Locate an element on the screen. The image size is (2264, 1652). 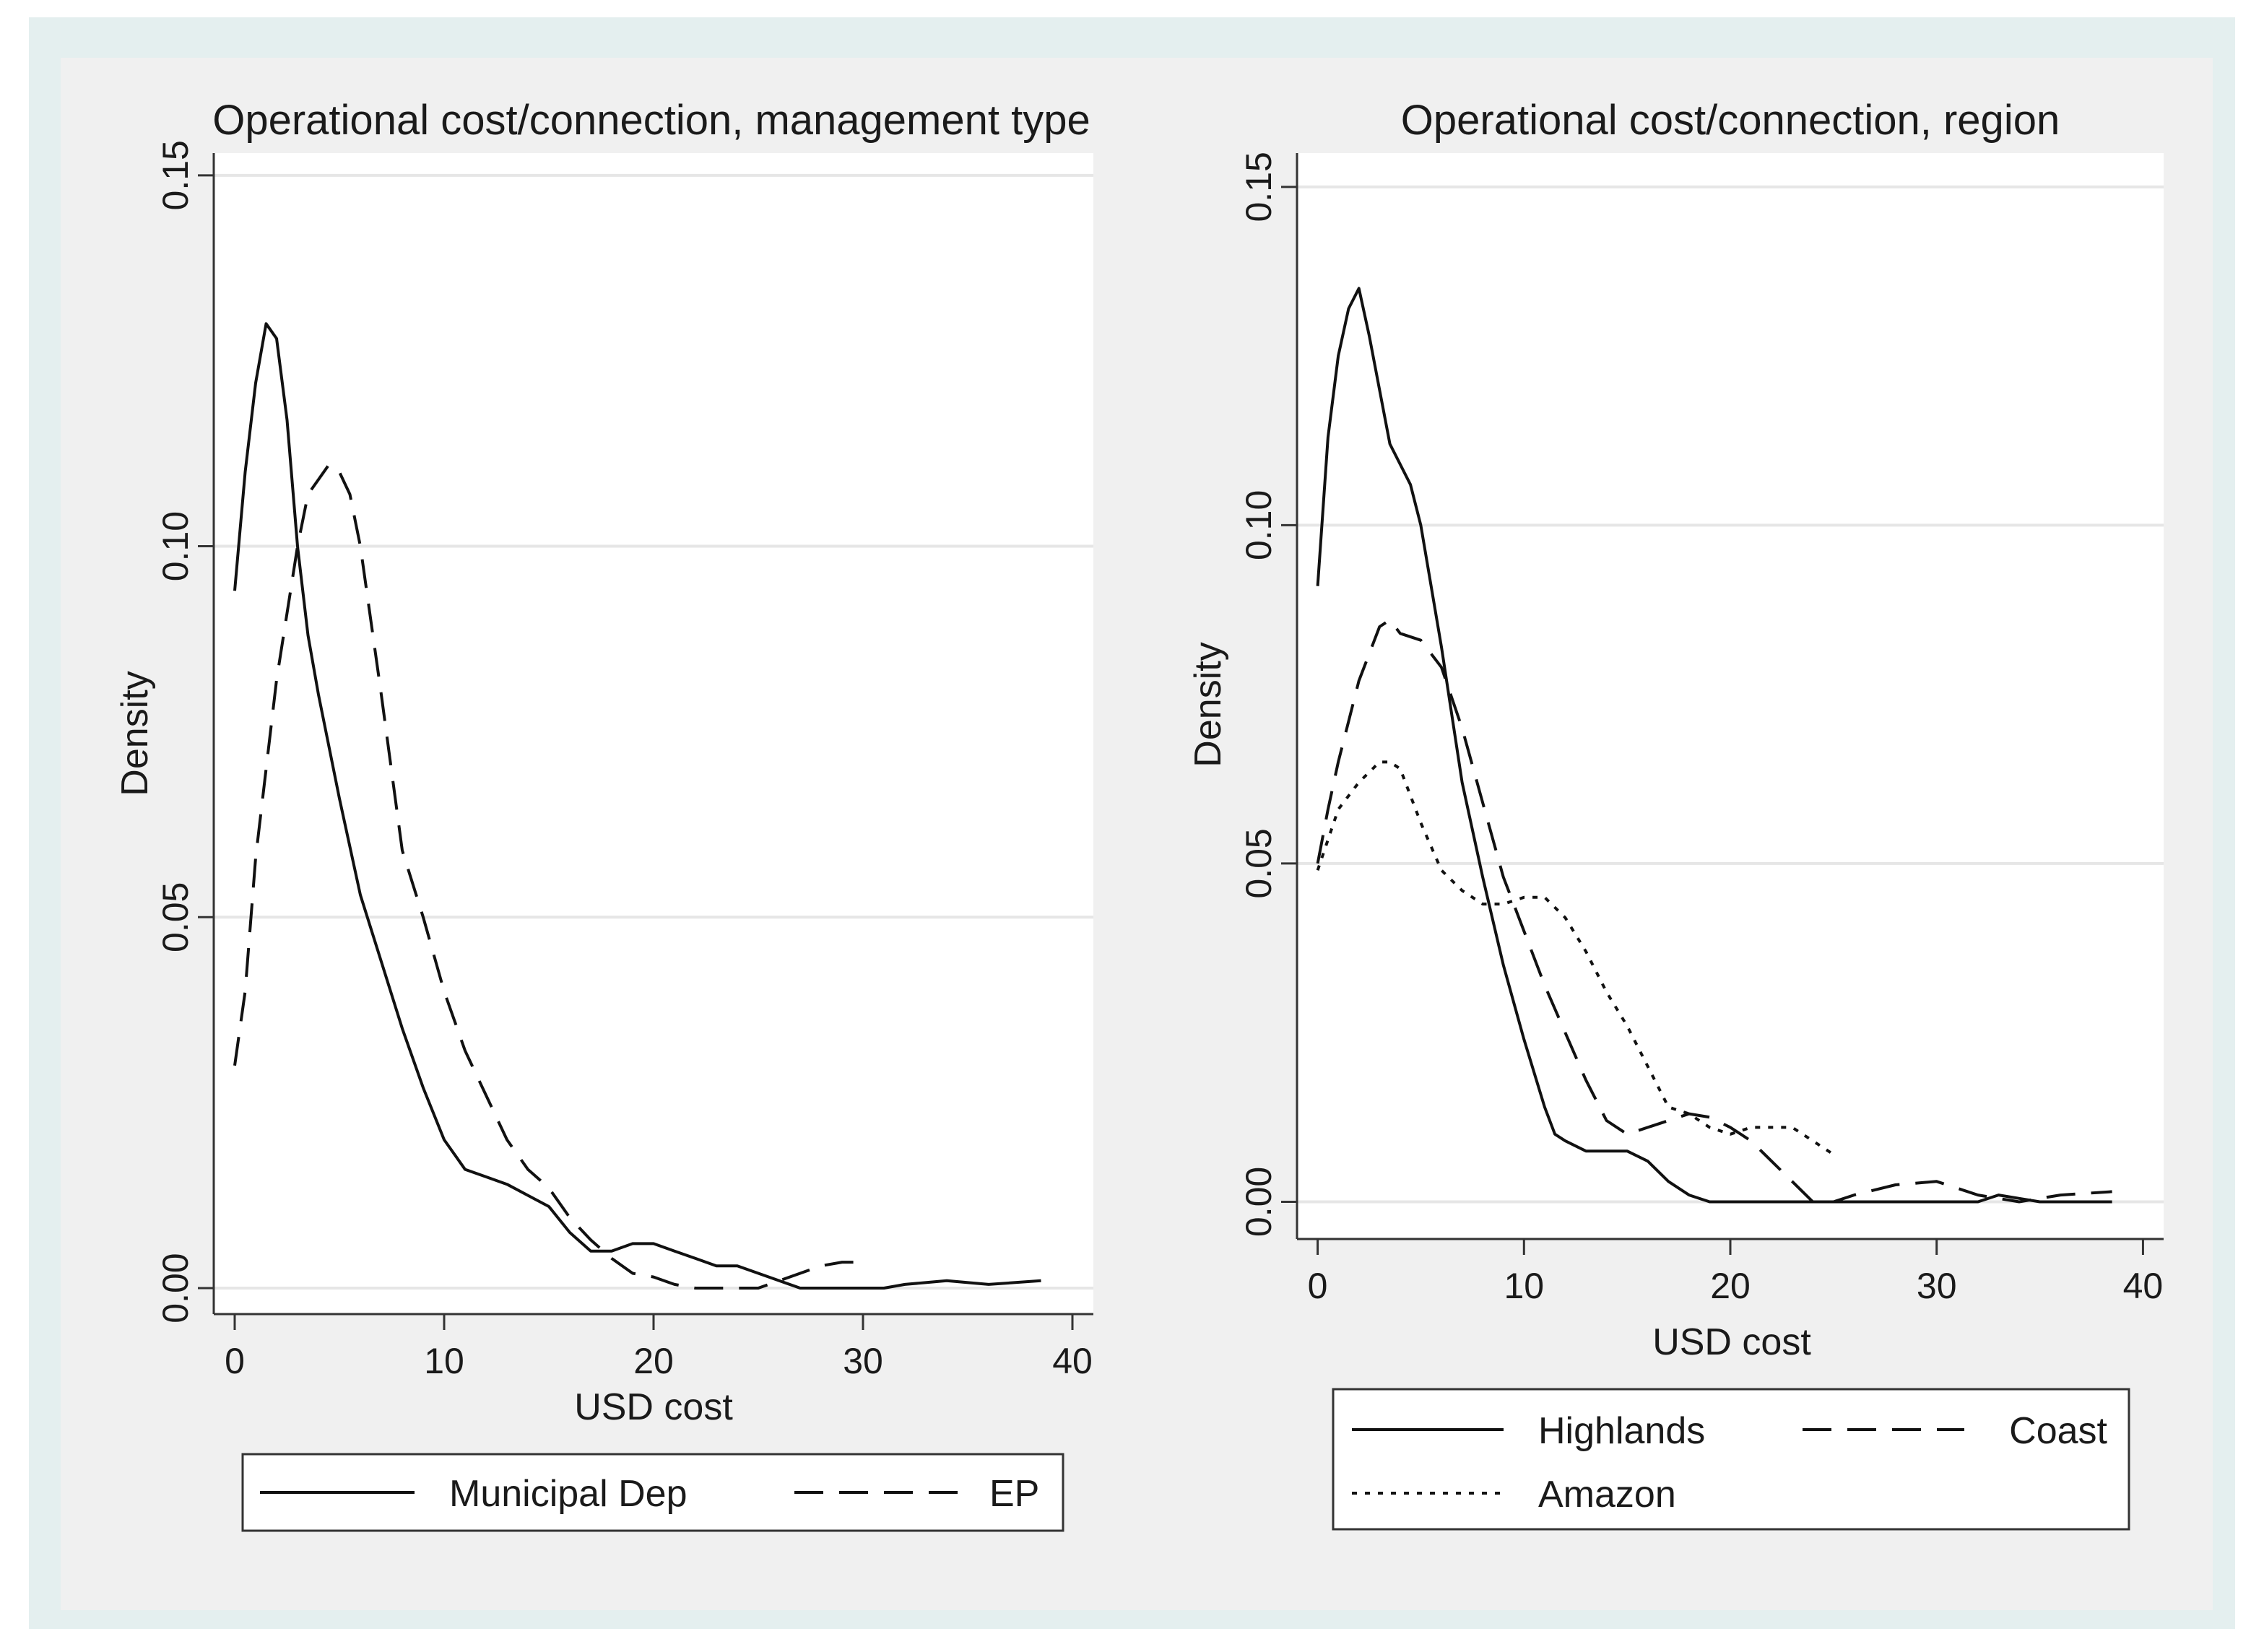
right-x-tick-label: 40 is located at coordinates (2143, 1286).